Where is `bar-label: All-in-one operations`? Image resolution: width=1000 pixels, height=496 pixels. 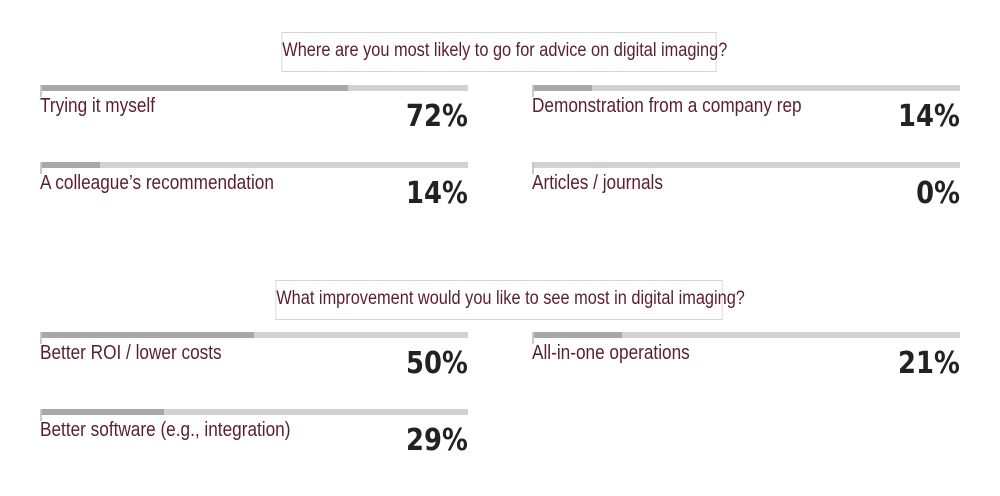 bar-label: All-in-one operations is located at coordinates (611, 353).